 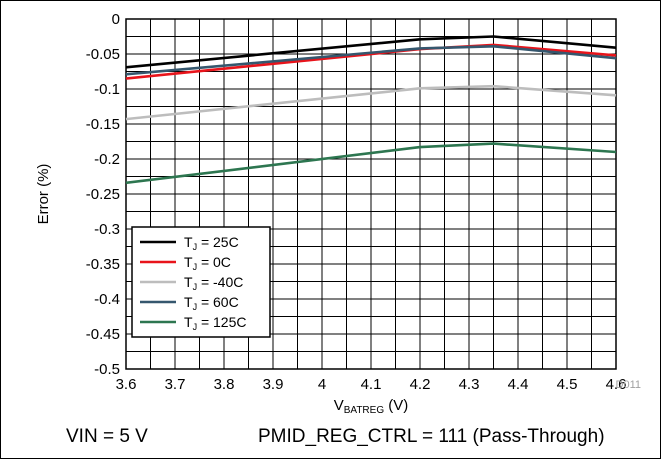 What do you see at coordinates (103, 264) in the screenshot?
I see `y-tick-label: -0.35` at bounding box center [103, 264].